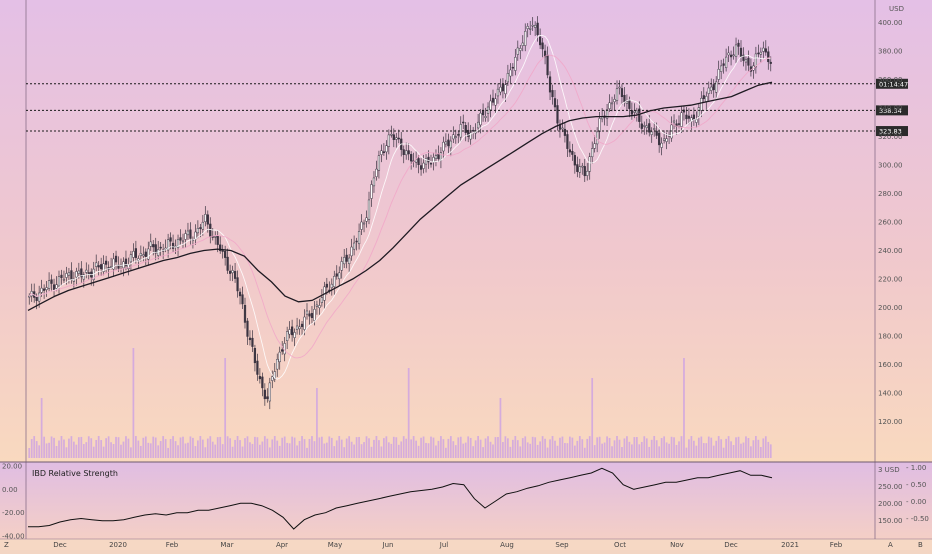  Describe the element at coordinates (920, 545) in the screenshot. I see `axis-corner-label: B` at that location.